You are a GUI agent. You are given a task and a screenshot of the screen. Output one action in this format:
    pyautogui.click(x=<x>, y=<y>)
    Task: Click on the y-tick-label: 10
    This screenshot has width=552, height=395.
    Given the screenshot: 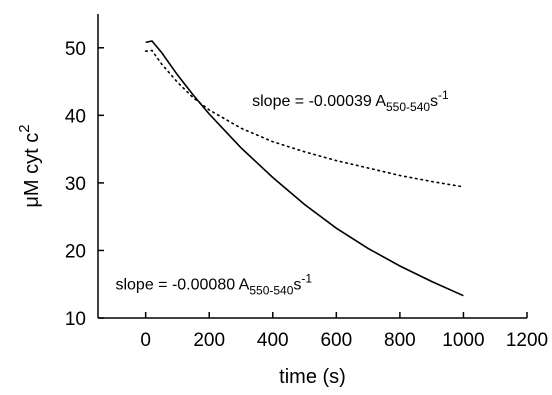 What is the action you would take?
    pyautogui.click(x=75, y=319)
    